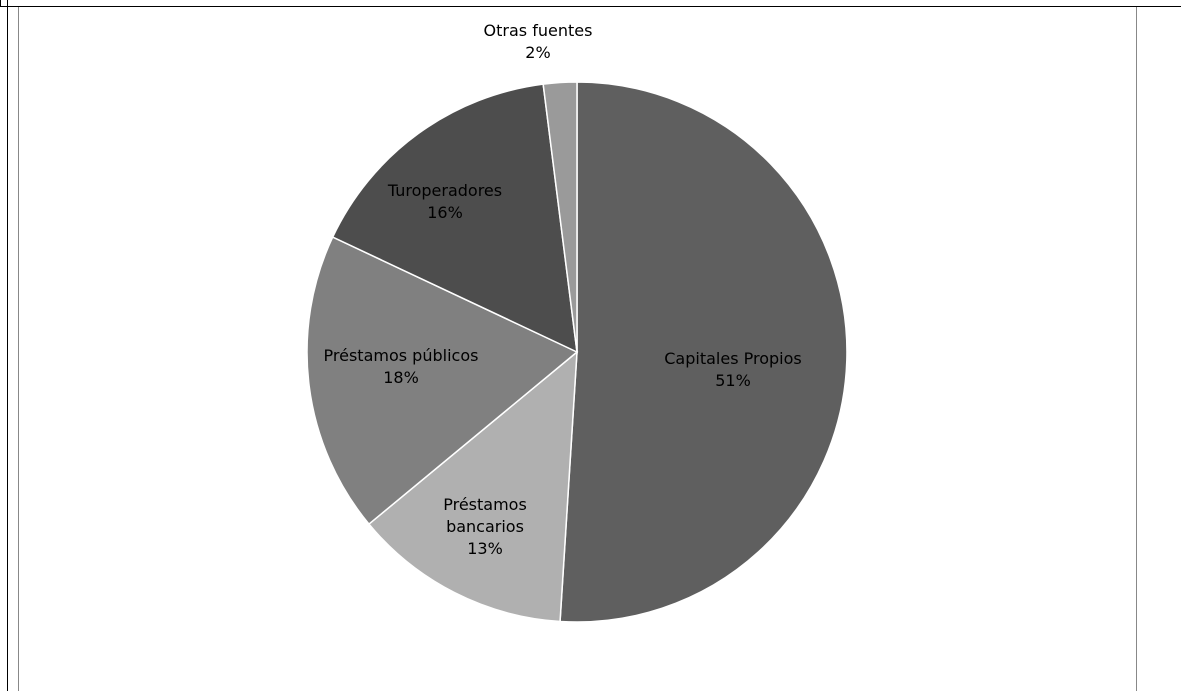 The width and height of the screenshot is (1181, 691). I want to click on frame-top-border, so click(590, 6).